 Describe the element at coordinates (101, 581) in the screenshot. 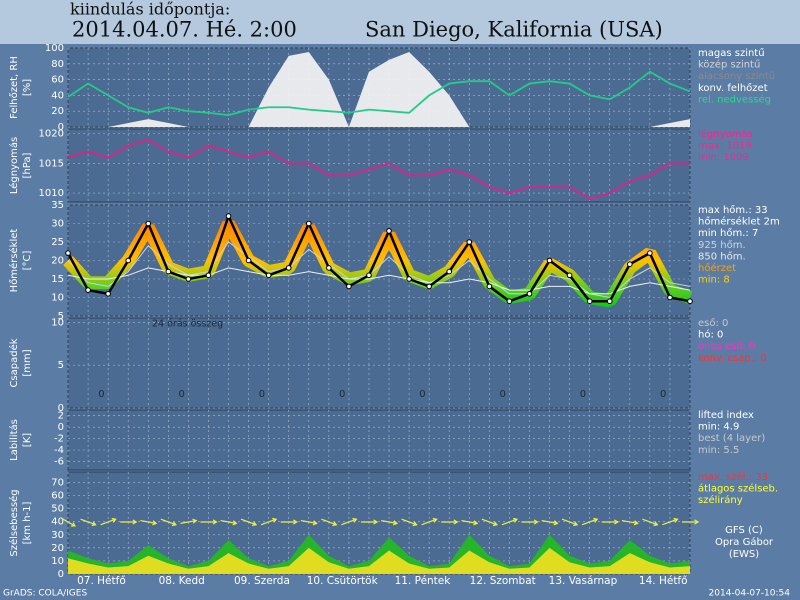

I see `x-tick-label: 07. Hétfő` at that location.